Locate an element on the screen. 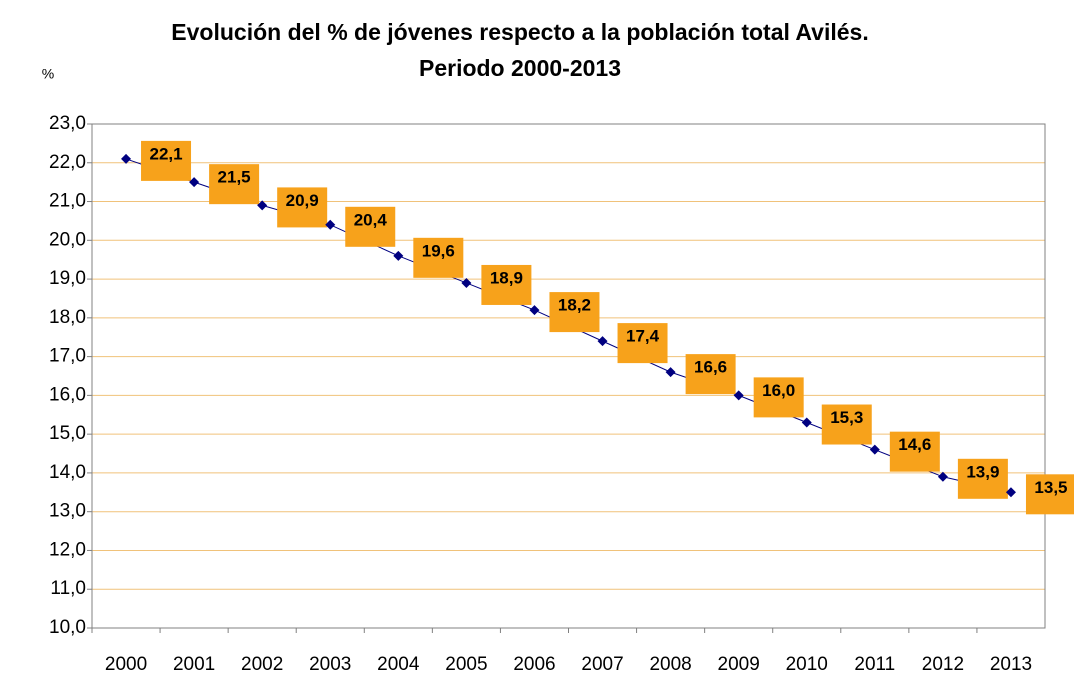  y-tick-label: 21,0 is located at coordinates (67, 201).